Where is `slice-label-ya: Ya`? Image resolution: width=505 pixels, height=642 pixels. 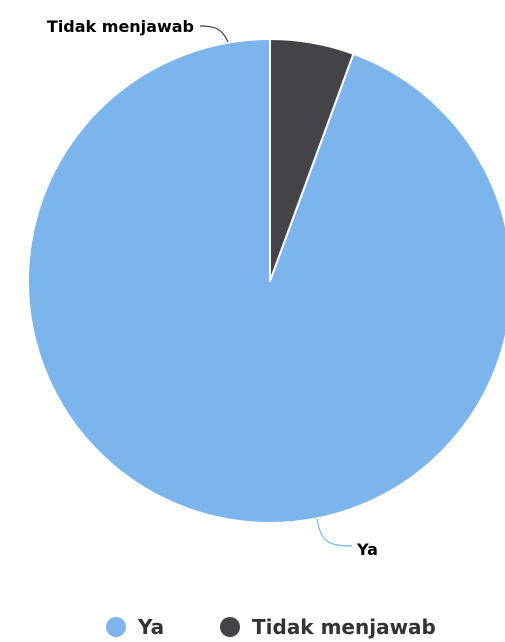
slice-label-ya: Ya is located at coordinates (367, 549).